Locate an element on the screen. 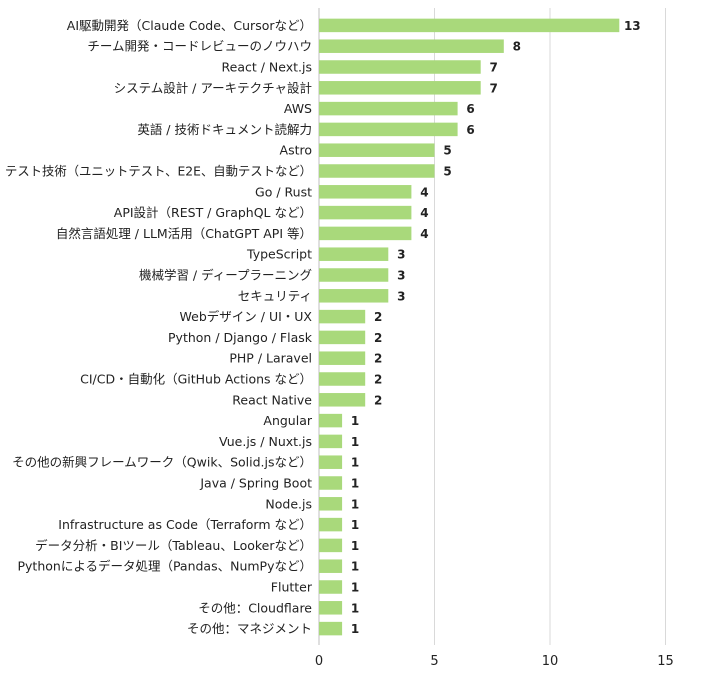  category-label: Flutter is located at coordinates (292, 587).